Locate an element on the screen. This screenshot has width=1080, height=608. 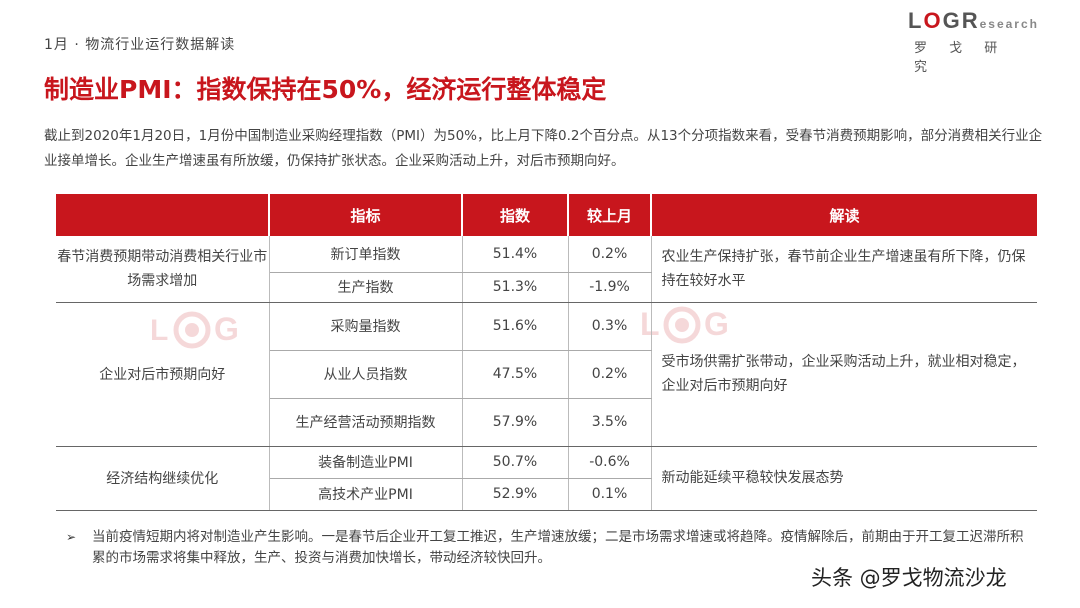
logo-chinese-name: 罗 戈 研 究 is located at coordinates (960, 58).